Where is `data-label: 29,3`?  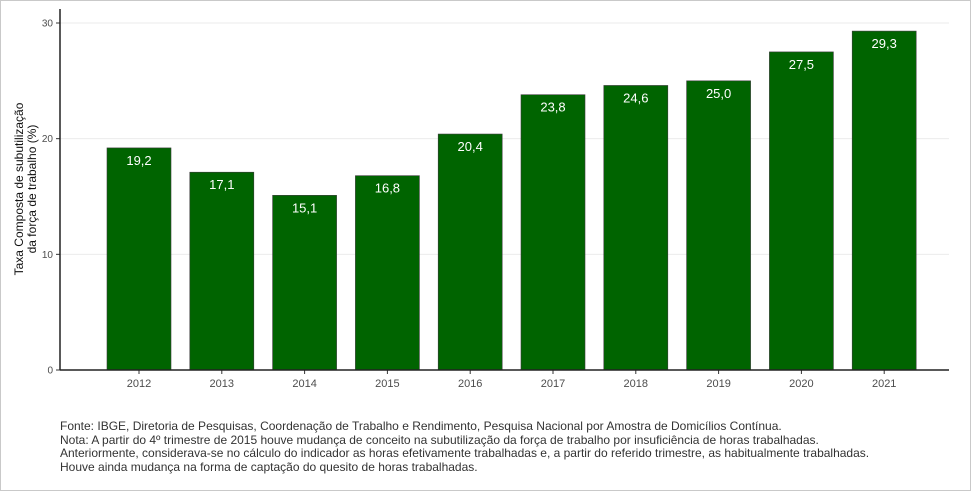 data-label: 29,3 is located at coordinates (884, 43).